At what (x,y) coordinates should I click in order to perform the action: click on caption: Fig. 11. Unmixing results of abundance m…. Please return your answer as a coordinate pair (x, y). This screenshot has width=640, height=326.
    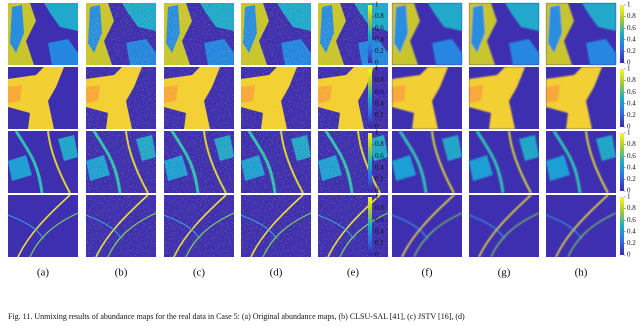
    Looking at the image, I should click on (236, 316).